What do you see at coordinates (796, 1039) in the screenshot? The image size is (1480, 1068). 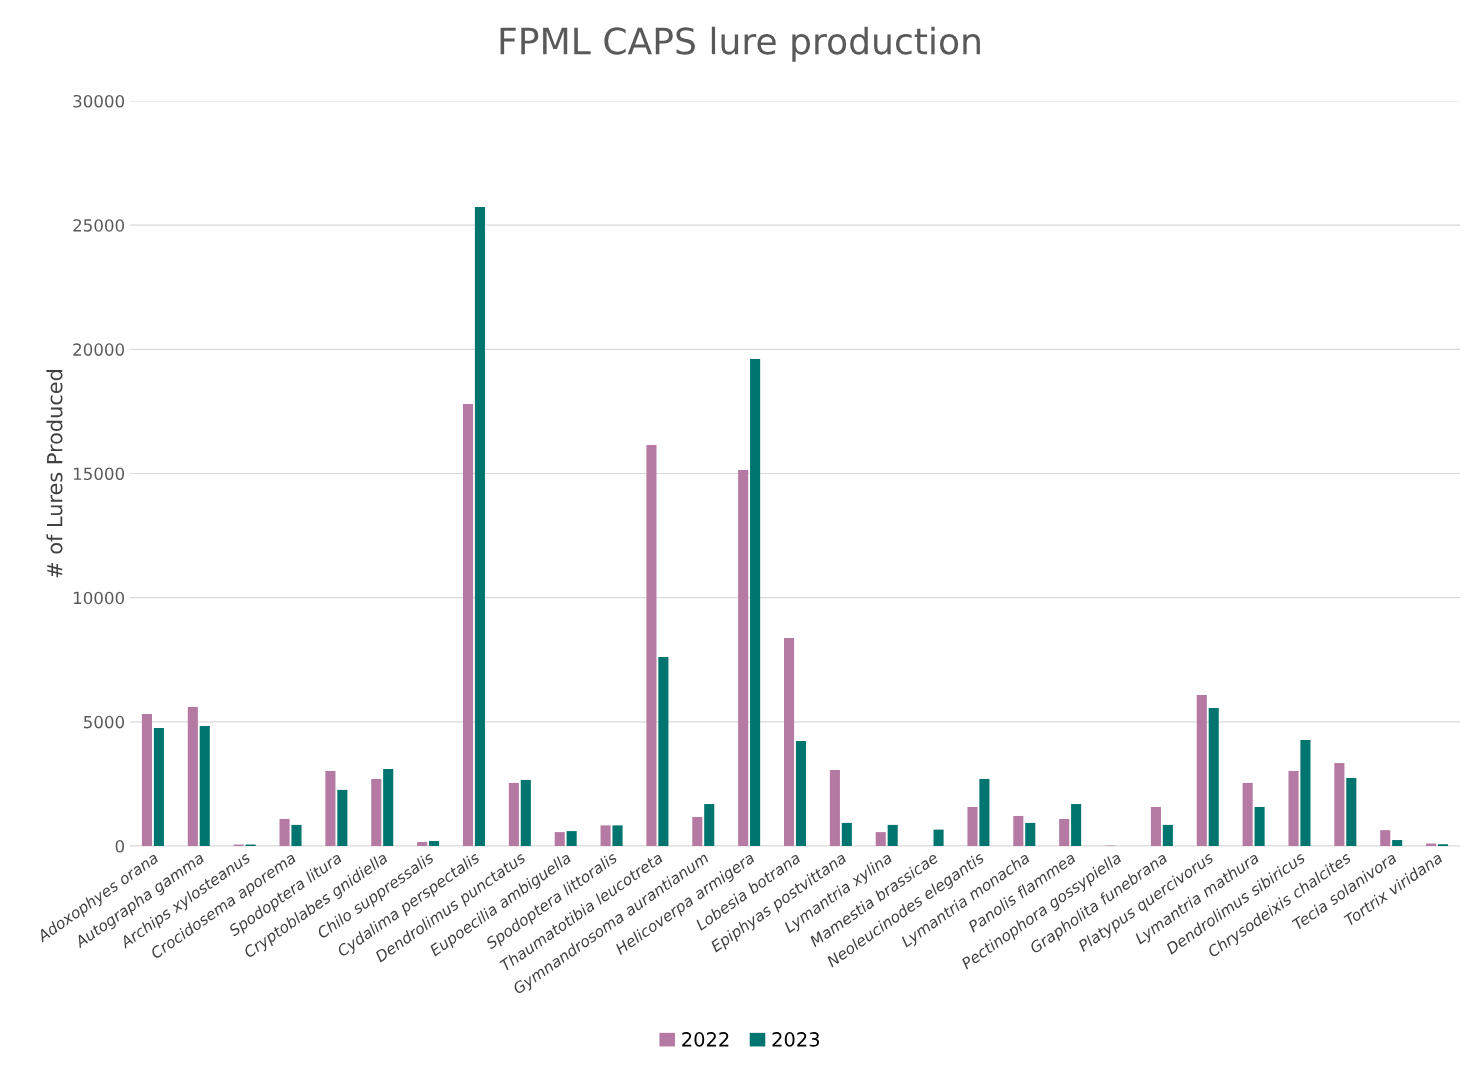 I see `legend-label: 2023` at bounding box center [796, 1039].